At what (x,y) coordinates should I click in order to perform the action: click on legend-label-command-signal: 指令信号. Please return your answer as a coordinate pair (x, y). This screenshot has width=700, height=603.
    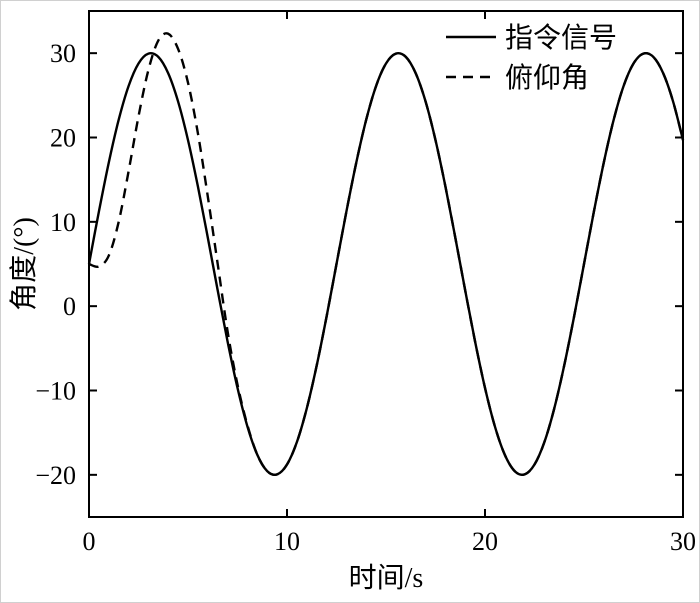
    Looking at the image, I should click on (561, 38).